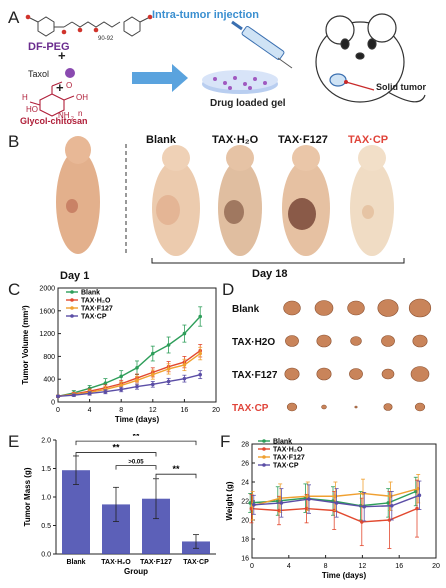 Image resolution: width=446 pixels, height=588 pixels. What do you see at coordinates (14, 141) in the screenshot?
I see `panel-label-b: B` at bounding box center [14, 141].